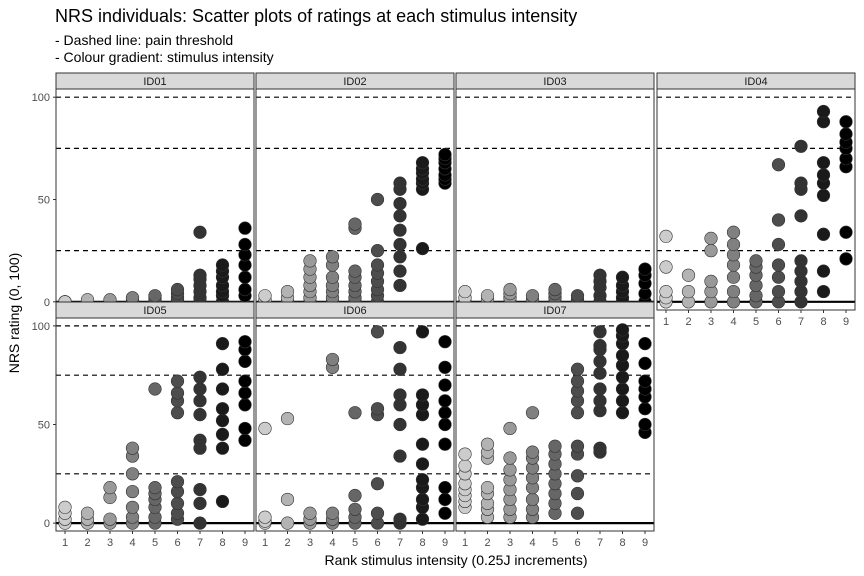  What do you see at coordinates (355, 425) in the screenshot?
I see `facet-panel: ID06 1 2 3 4 5 6 7 8 9` at bounding box center [355, 425].